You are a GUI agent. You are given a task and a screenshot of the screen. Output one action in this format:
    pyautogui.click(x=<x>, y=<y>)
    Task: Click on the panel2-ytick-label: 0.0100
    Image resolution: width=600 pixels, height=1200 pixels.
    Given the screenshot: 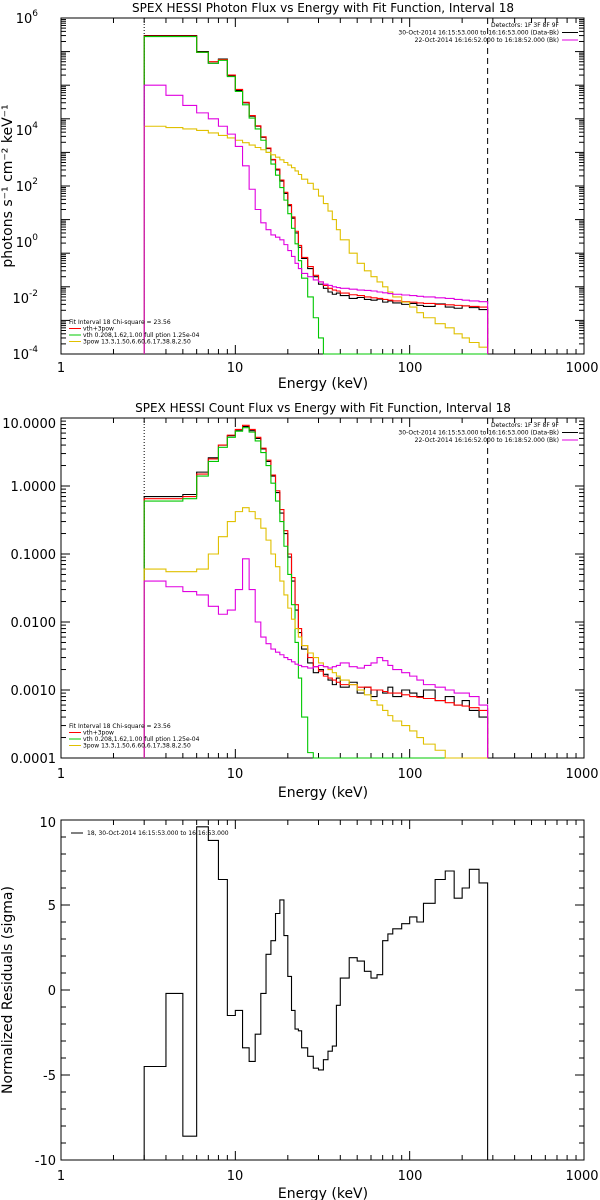 What is the action you would take?
    pyautogui.click(x=34, y=623)
    